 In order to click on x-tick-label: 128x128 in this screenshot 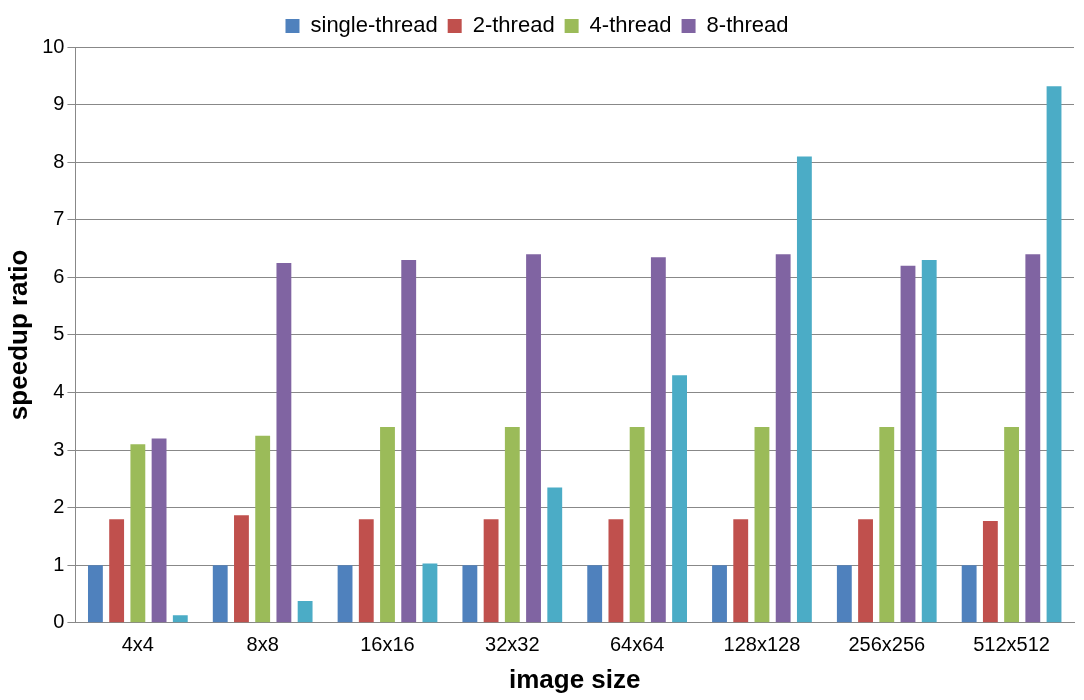, I will do `click(762, 644)`.